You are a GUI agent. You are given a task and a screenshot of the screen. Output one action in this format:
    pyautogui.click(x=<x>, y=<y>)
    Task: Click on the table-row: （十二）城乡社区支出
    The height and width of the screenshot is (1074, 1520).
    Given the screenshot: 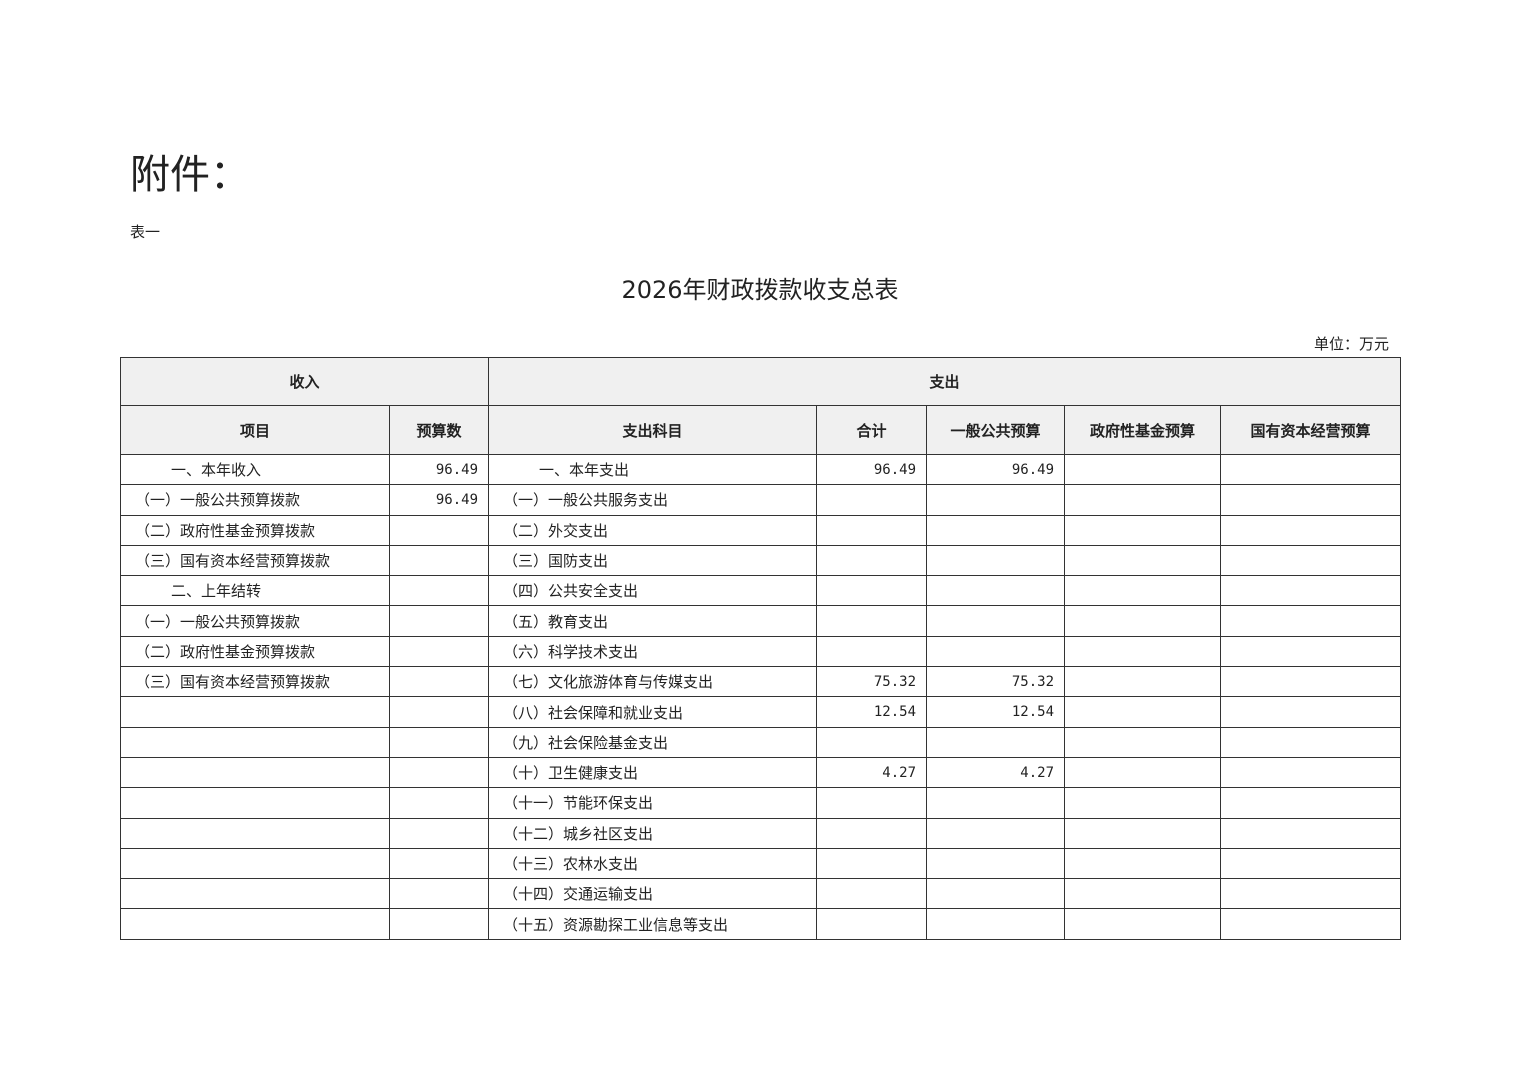 What is the action you would take?
    pyautogui.click(x=761, y=833)
    